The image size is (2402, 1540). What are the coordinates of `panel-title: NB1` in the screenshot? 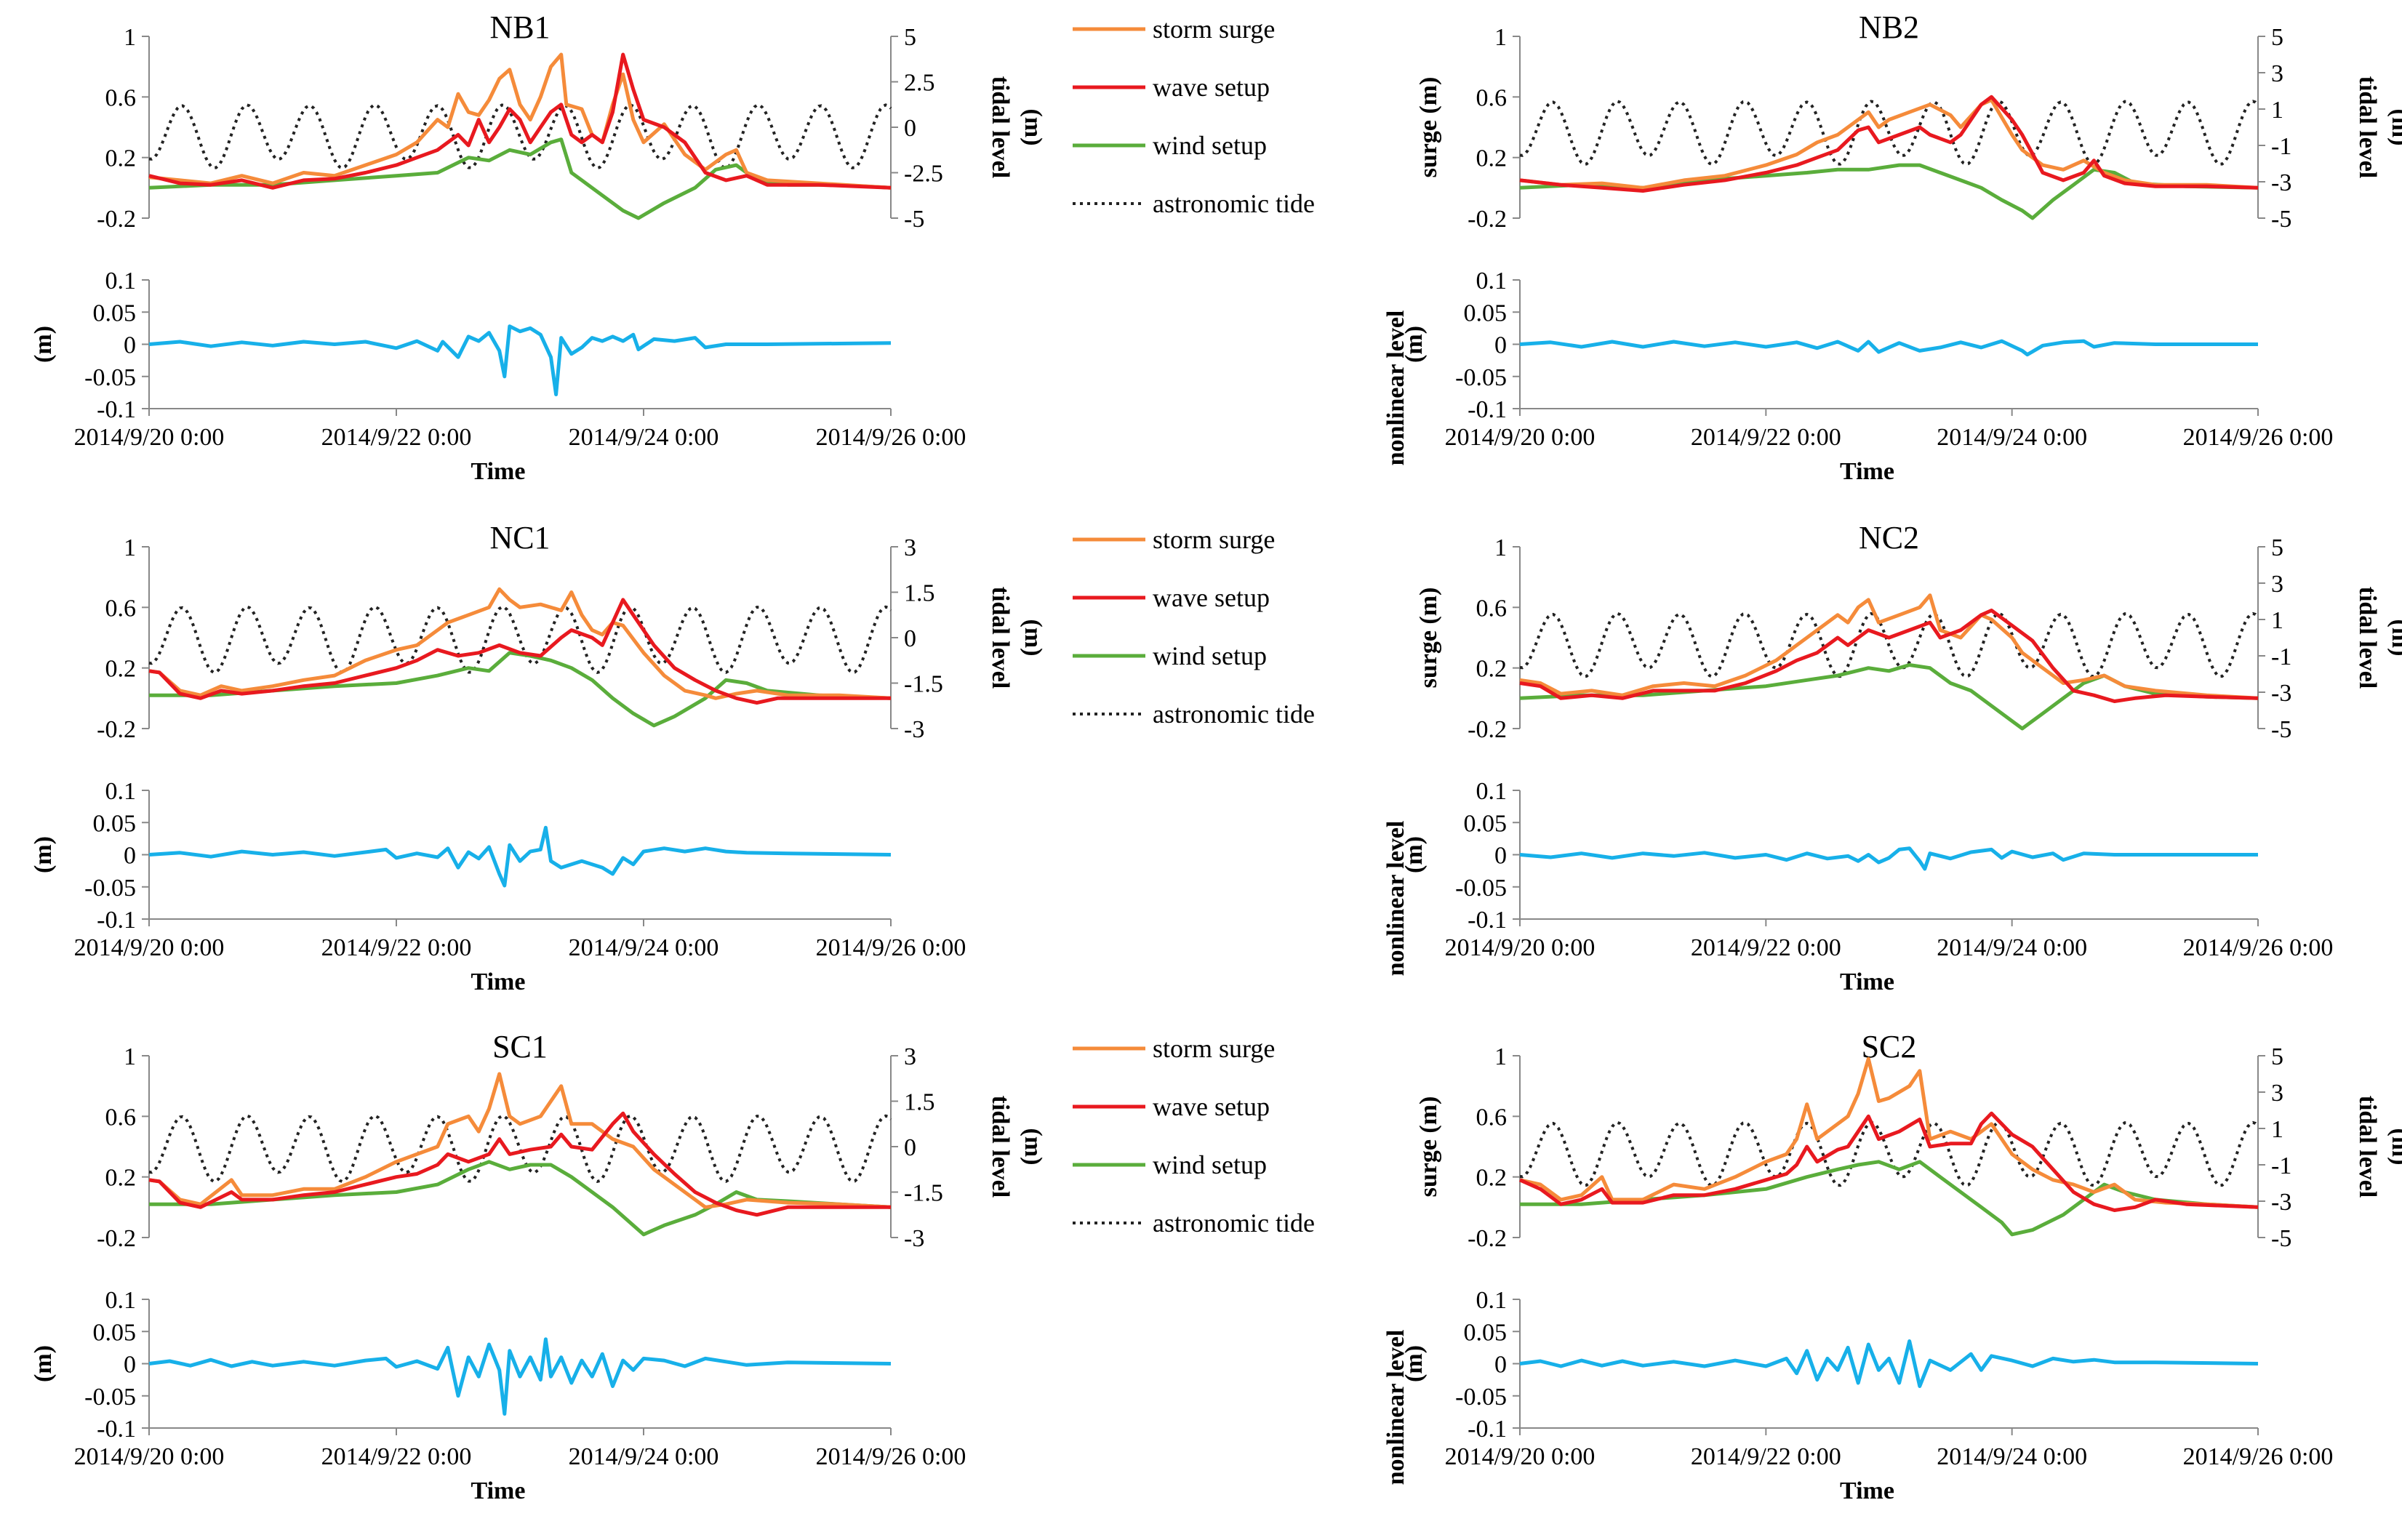 It's located at (519, 27).